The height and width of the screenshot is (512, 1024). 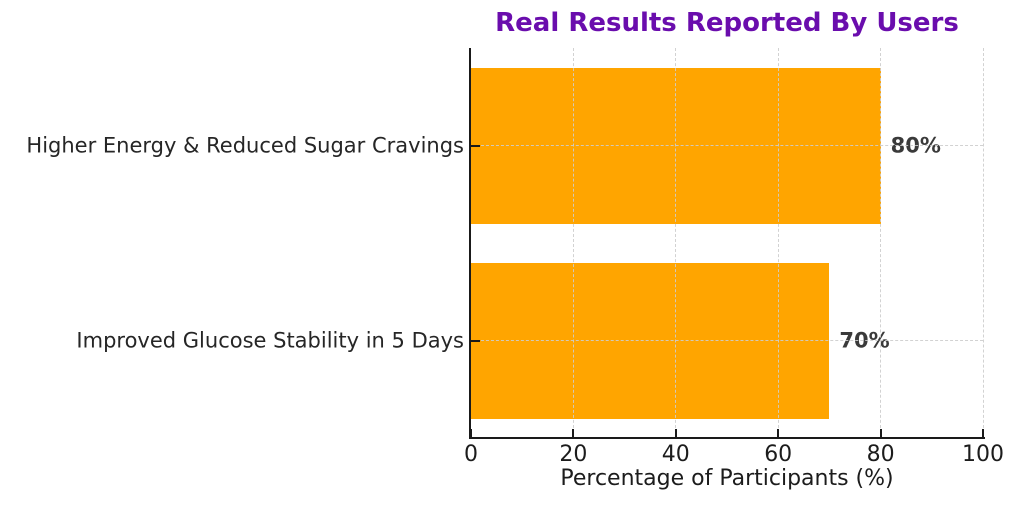 I want to click on x-axis-spine, so click(x=727, y=438).